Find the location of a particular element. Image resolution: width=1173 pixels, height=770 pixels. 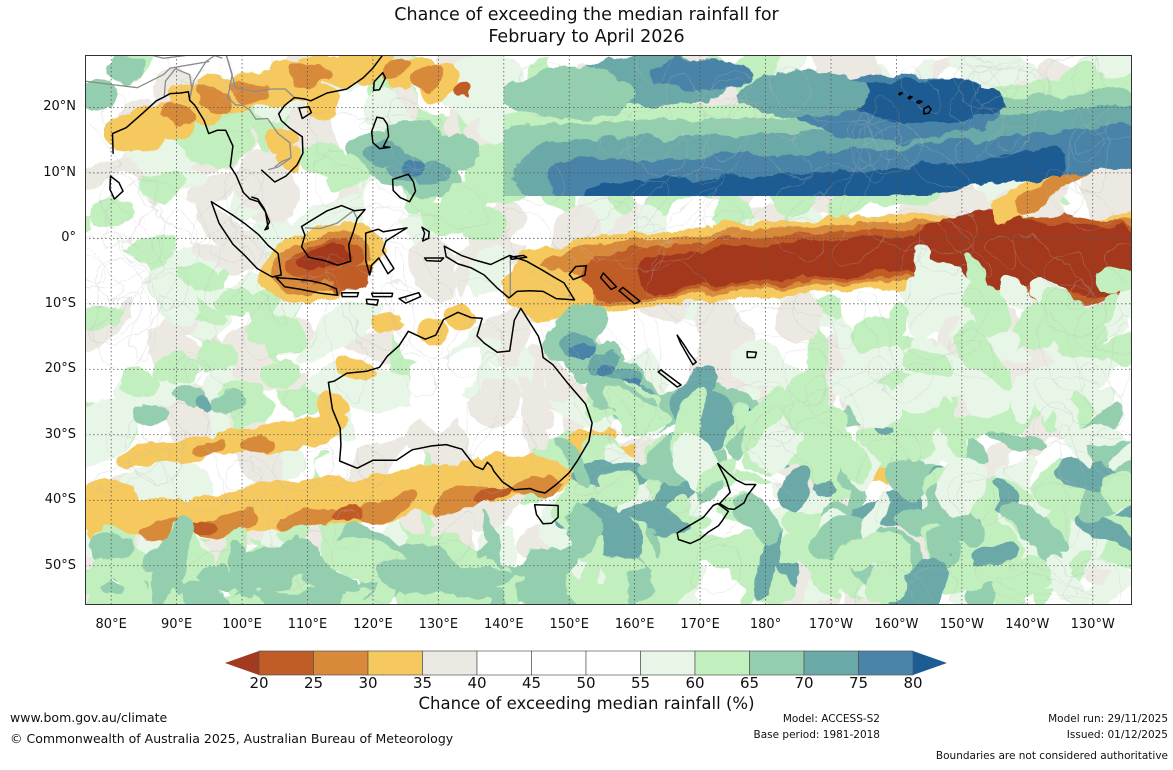

longitude-label: 110°E is located at coordinates (307, 624).